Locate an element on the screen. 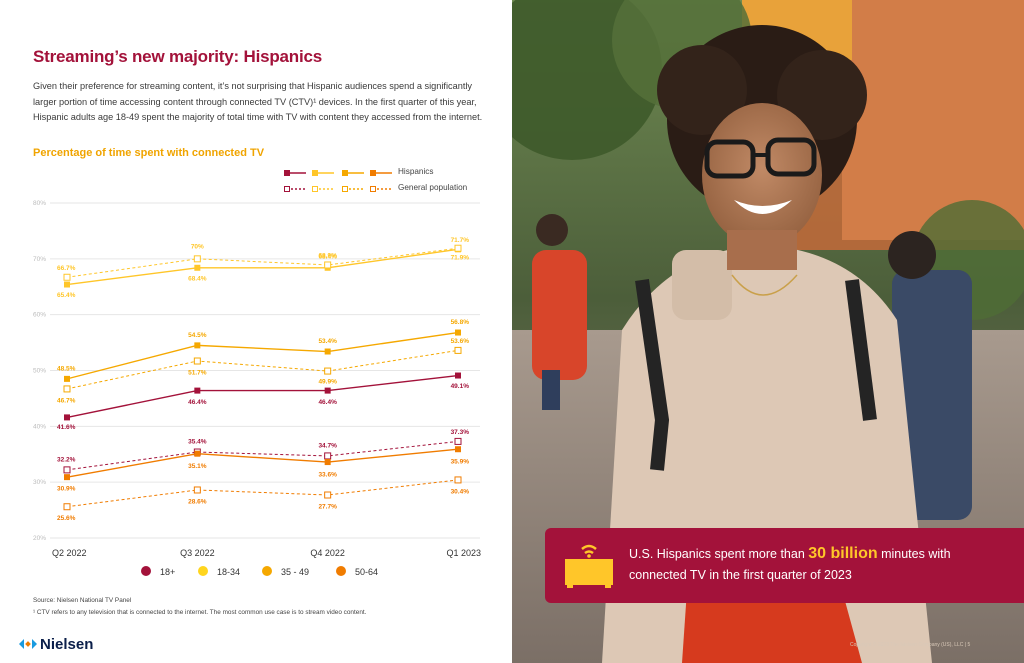 The image size is (1024, 663). legend-label-18plus: 18+ is located at coordinates (168, 572).